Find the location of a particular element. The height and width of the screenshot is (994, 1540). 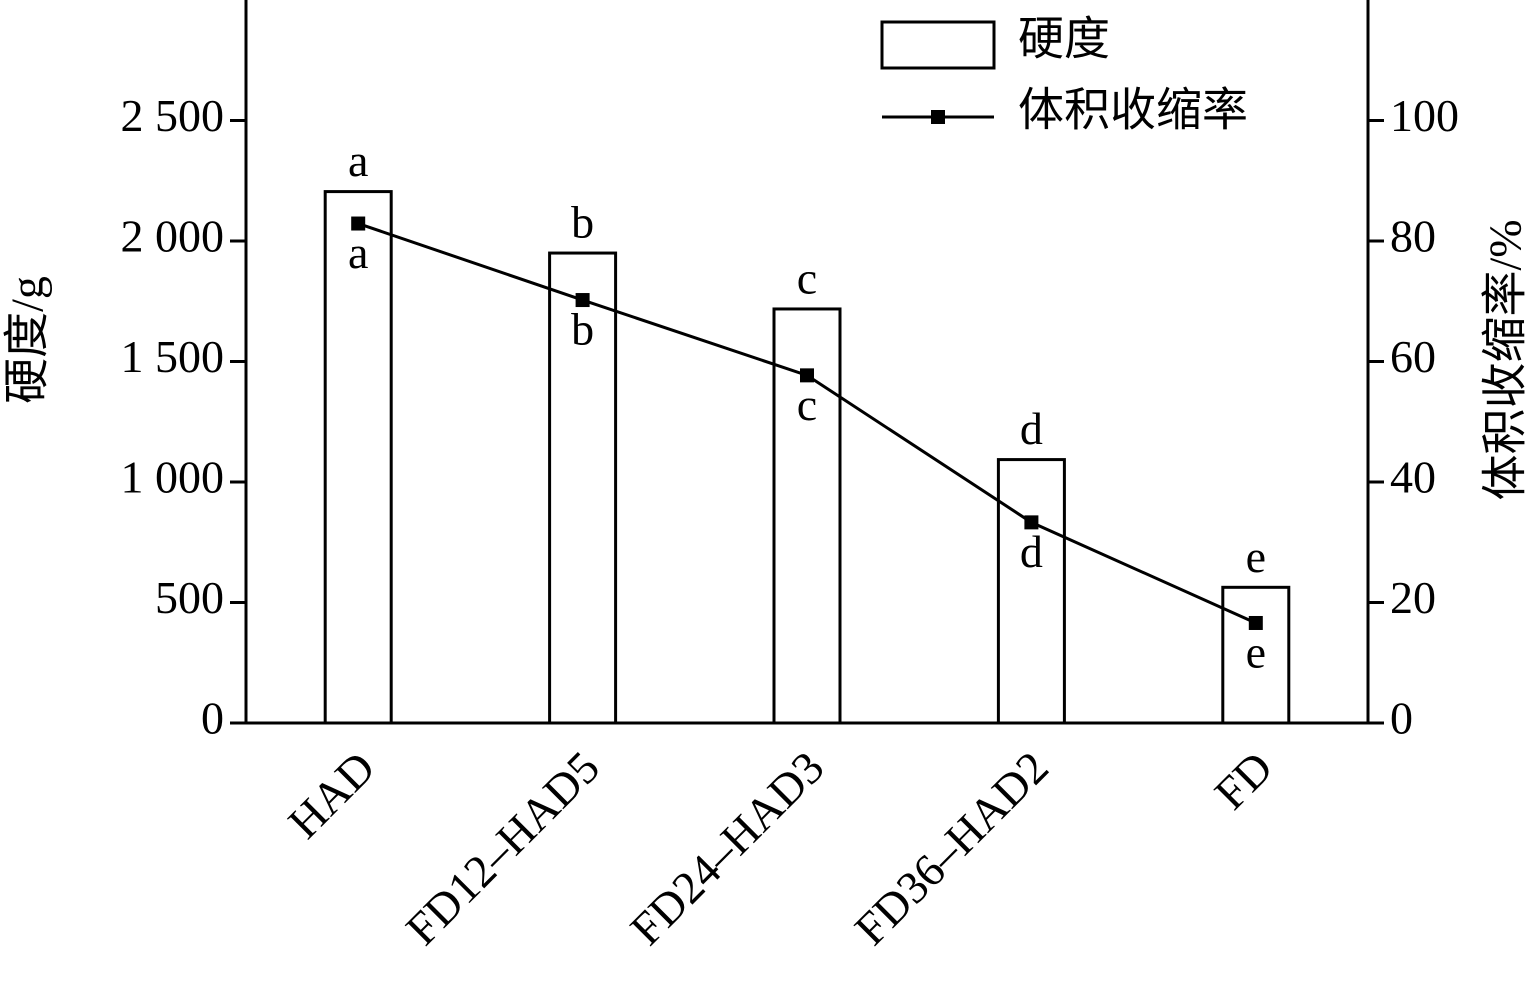

x-tick-label: FD12–HAD5 is located at coordinates (502, 847).